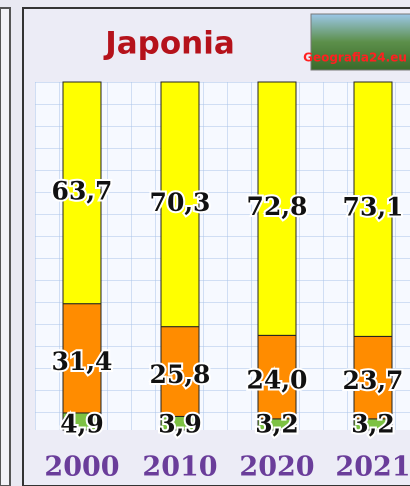 The width and height of the screenshot is (410, 486). I want to click on value-label: 4,9, so click(82, 424).